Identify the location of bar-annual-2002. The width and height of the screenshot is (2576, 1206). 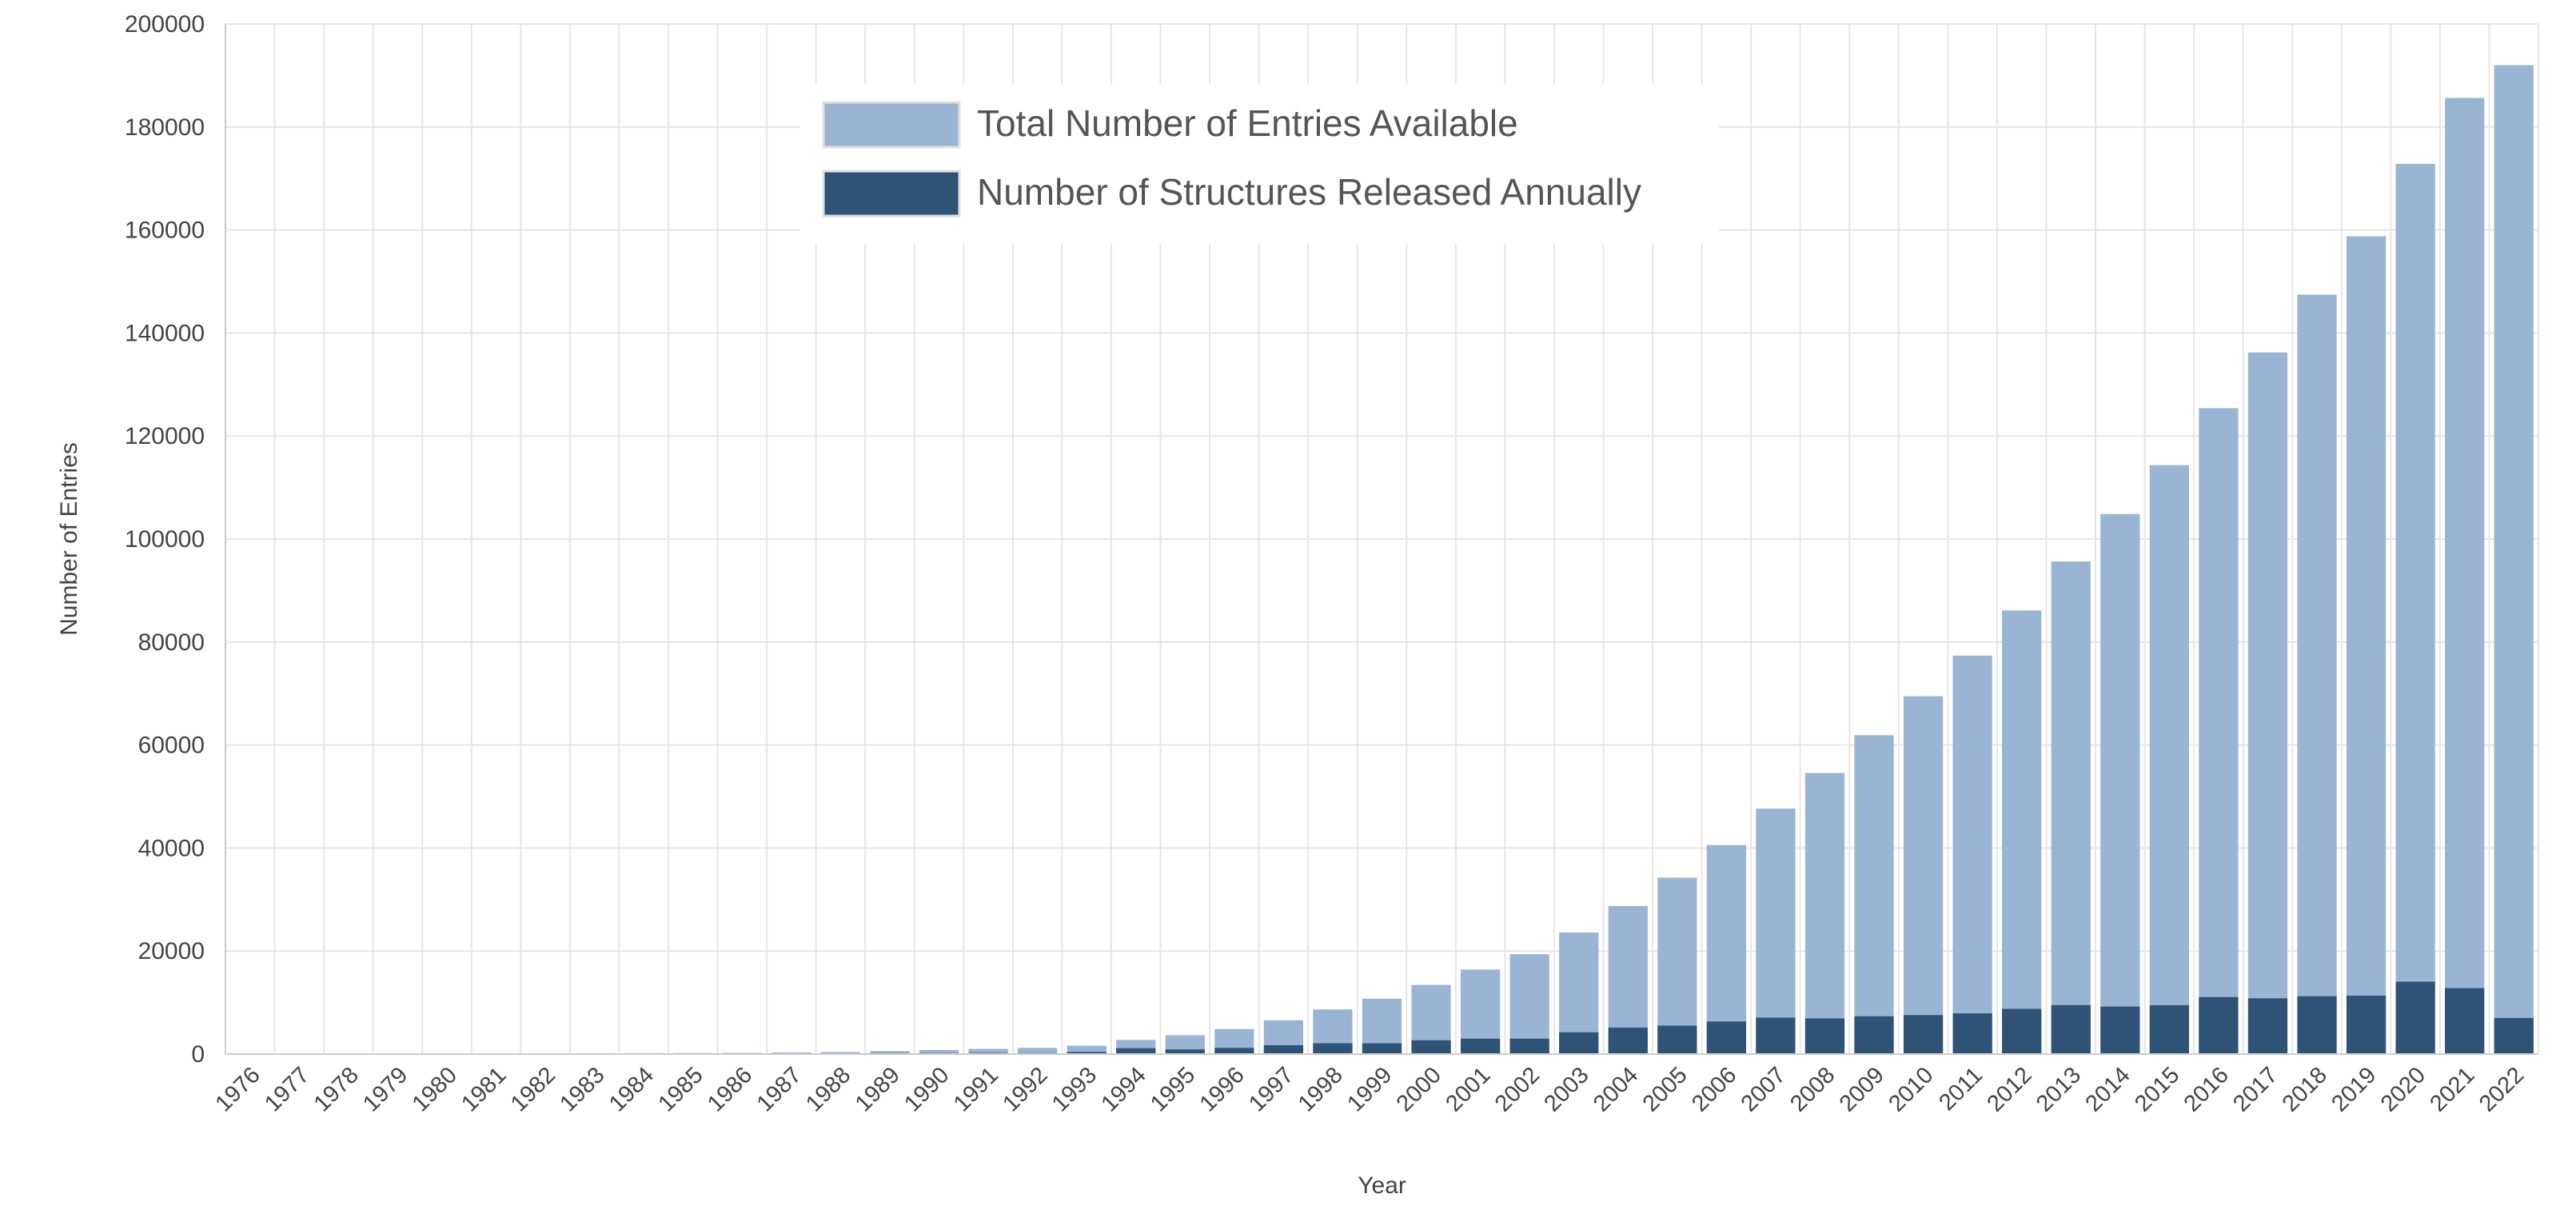
(1529, 1046).